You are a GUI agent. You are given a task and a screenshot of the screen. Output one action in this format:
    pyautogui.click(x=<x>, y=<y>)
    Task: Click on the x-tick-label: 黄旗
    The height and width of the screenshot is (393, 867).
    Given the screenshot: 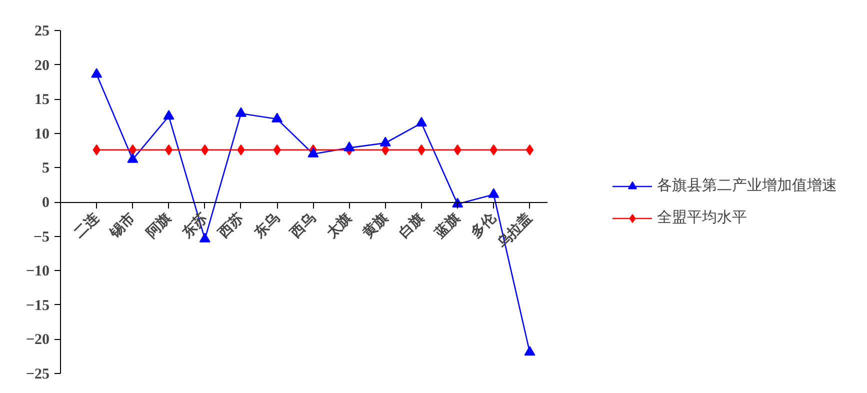 What is the action you would take?
    pyautogui.click(x=375, y=226)
    